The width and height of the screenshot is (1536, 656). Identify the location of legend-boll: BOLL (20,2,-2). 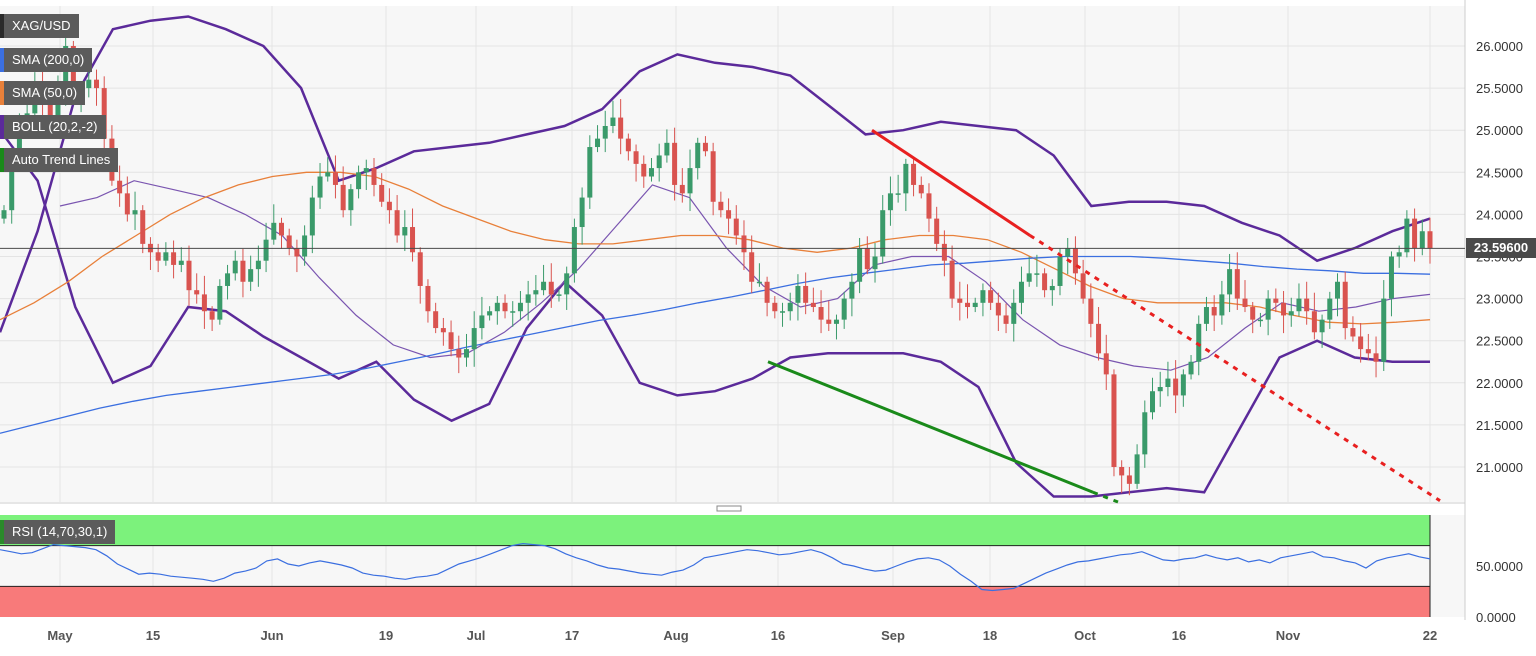
(53, 127).